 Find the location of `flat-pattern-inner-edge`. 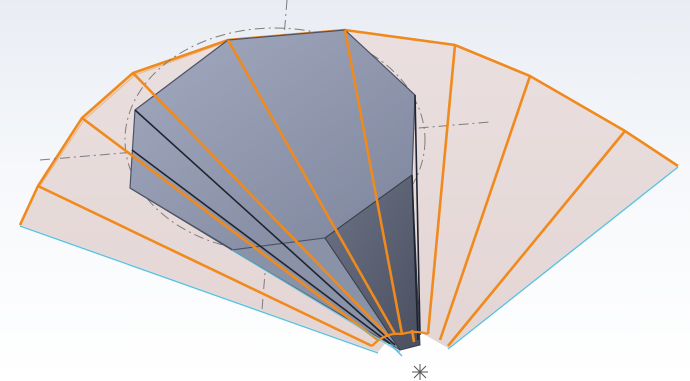

flat-pattern-inner-edge is located at coordinates (133, 114).